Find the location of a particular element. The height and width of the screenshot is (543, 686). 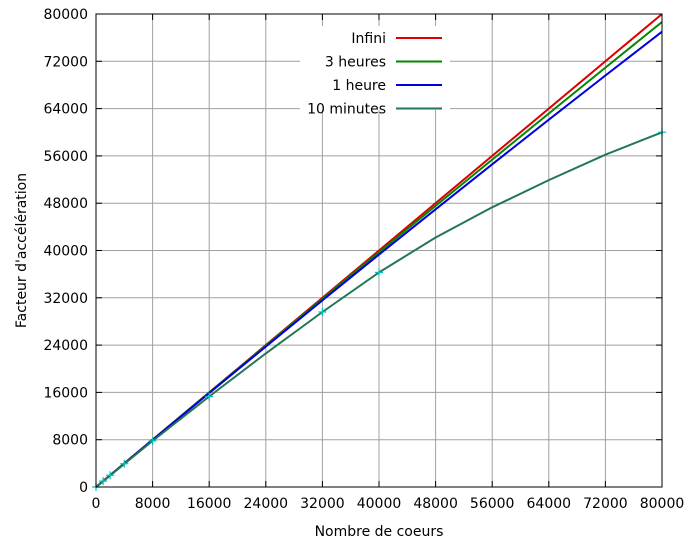

y-tick-label: 24000 is located at coordinates (65, 346).